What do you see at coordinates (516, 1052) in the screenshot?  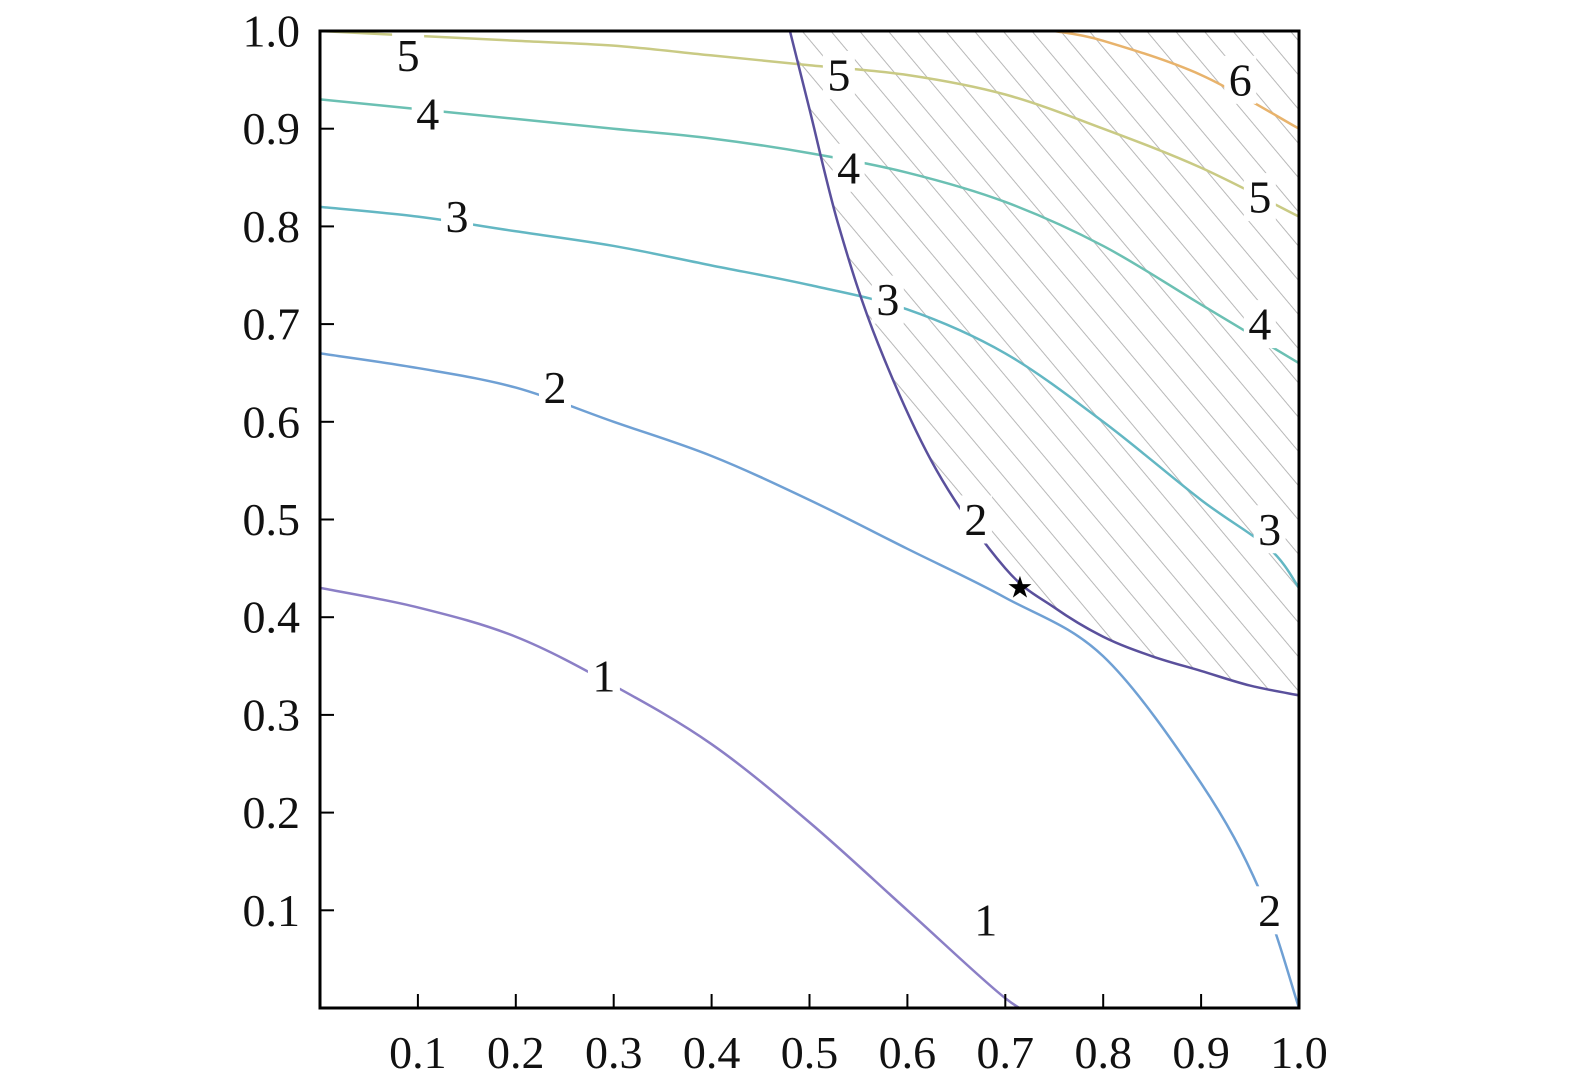 I see `x-tick-label: 0.2` at bounding box center [516, 1052].